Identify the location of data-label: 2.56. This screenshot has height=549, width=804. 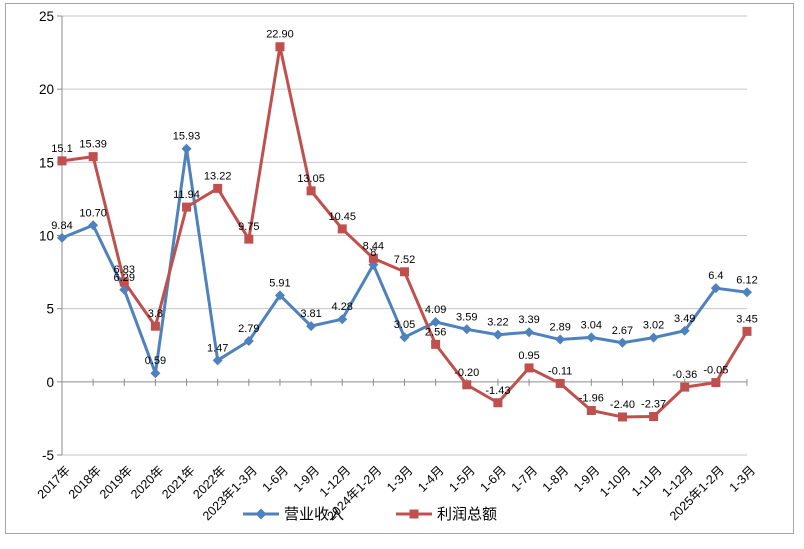
(435, 332).